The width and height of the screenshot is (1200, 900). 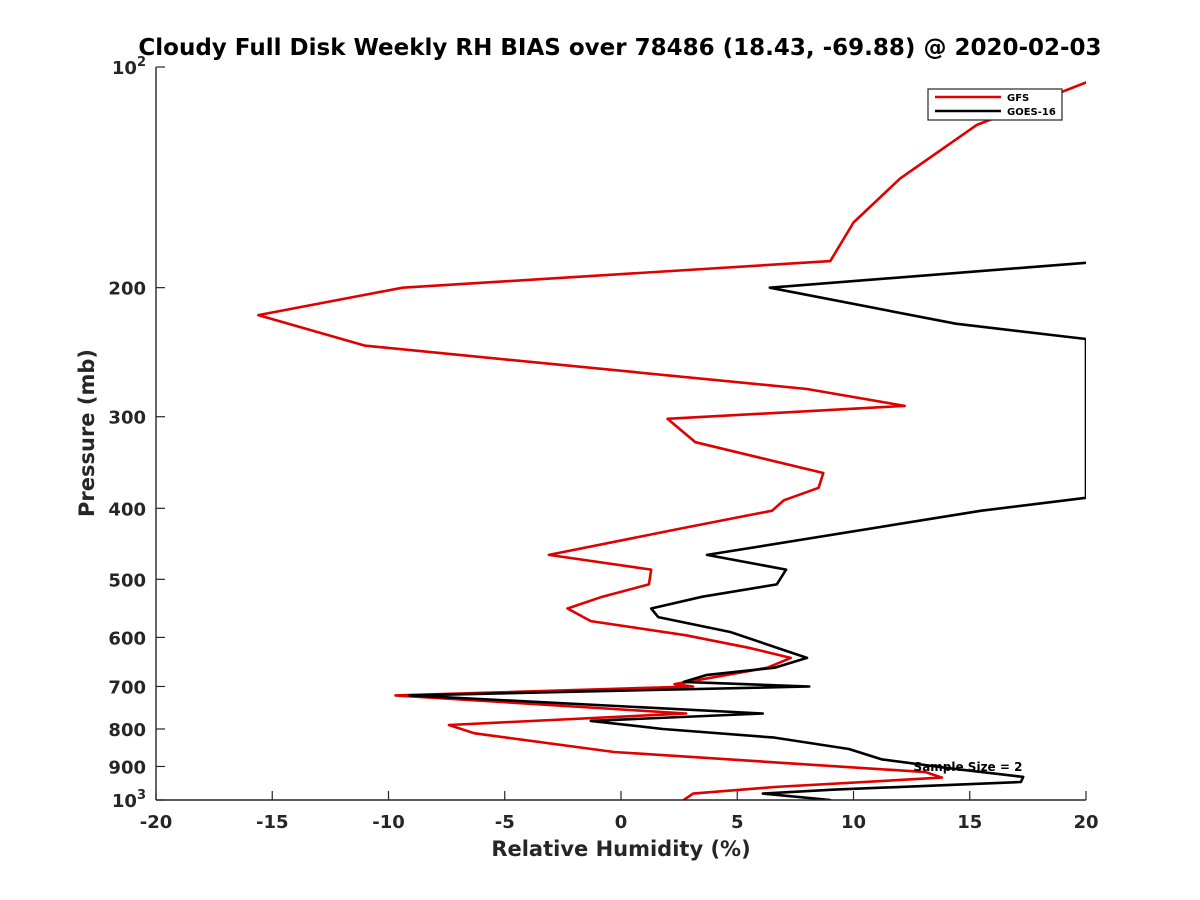 What do you see at coordinates (127, 580) in the screenshot?
I see `y-tick-label: 500` at bounding box center [127, 580].